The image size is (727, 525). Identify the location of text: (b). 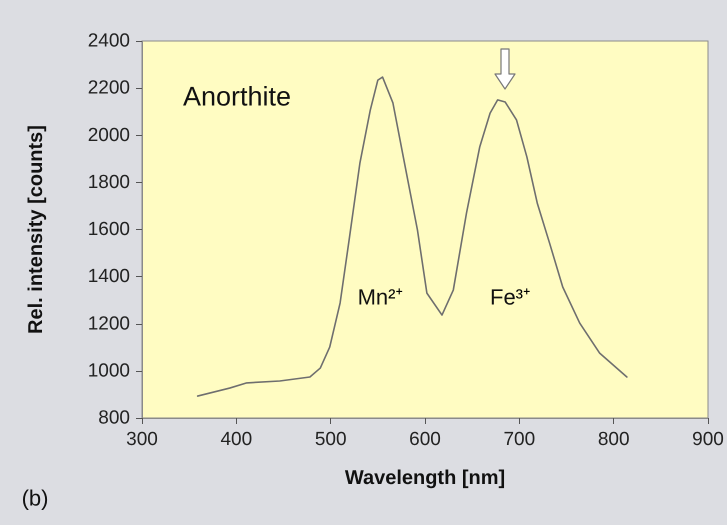
(35, 498).